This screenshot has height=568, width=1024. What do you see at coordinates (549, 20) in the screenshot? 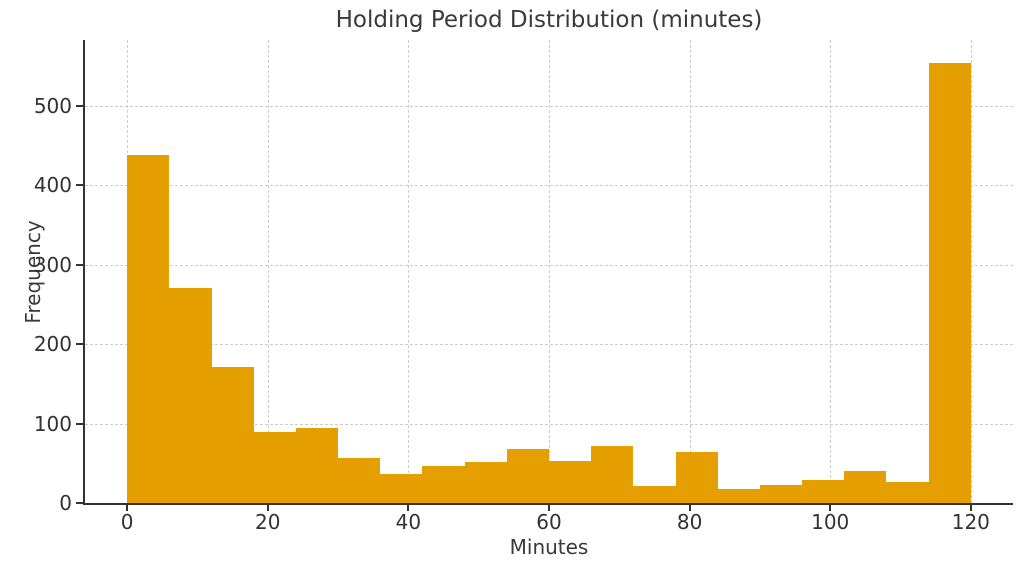
I see `chart-title: Holding Period Distribution (minutes)` at bounding box center [549, 20].